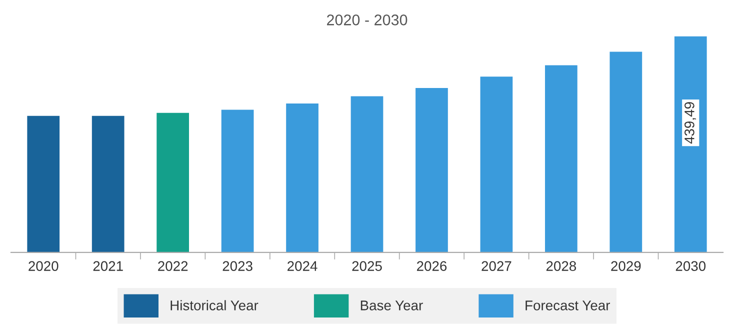 The width and height of the screenshot is (734, 330). Describe the element at coordinates (497, 266) in the screenshot. I see `x-tick-label: 2027` at that location.